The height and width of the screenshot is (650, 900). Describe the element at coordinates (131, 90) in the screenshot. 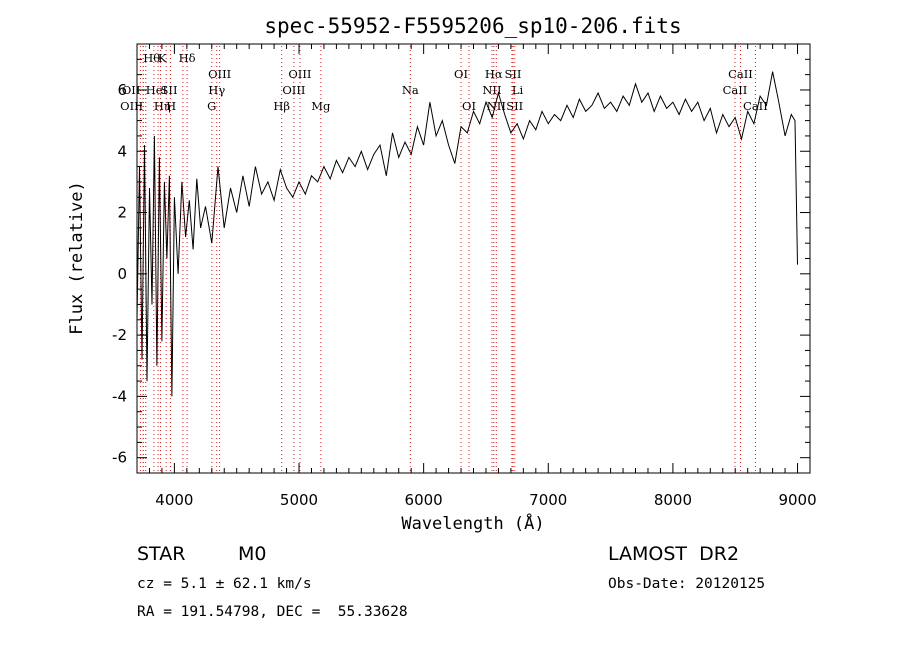

I see `spectral-line-label: OII` at that location.